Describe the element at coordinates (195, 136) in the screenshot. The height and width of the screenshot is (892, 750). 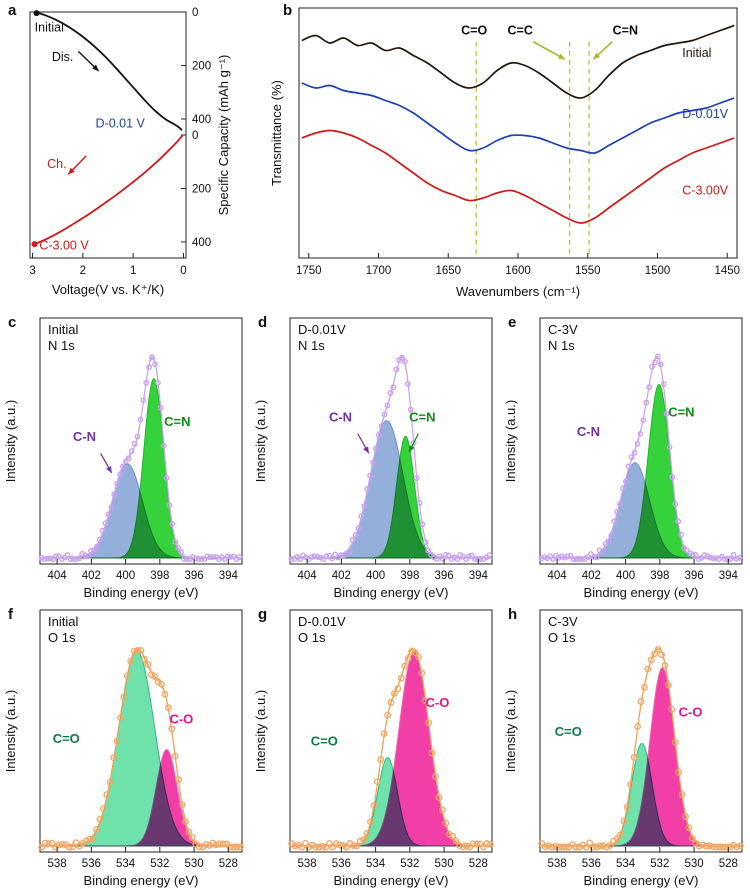
I see `svg-text: 0` at that location.